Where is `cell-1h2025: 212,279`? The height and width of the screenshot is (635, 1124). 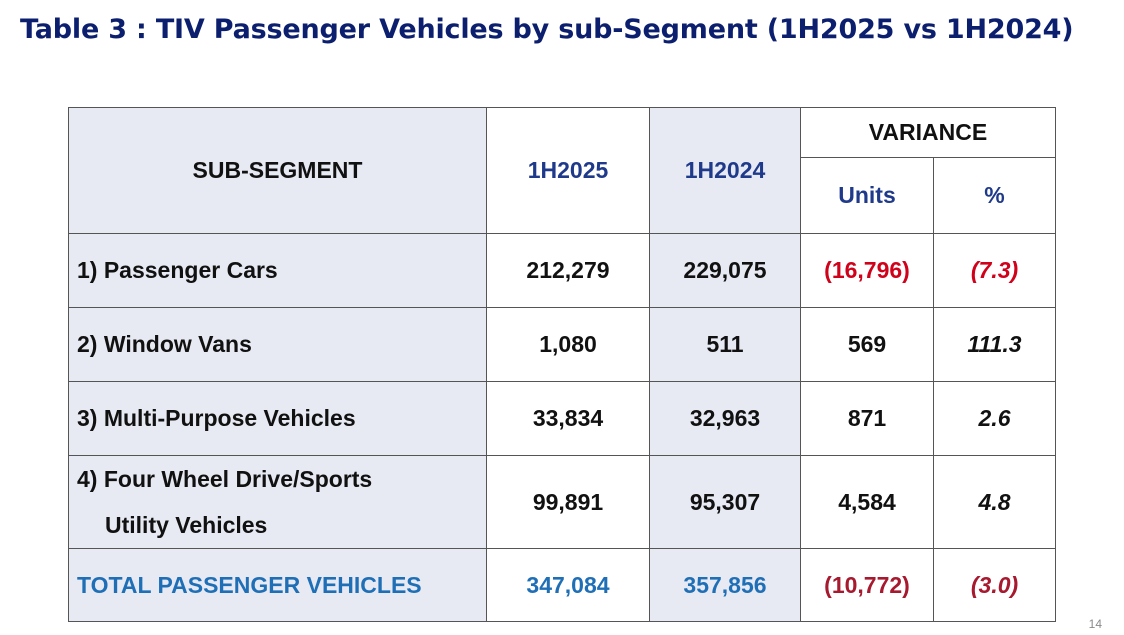
cell-1h2025: 212,279 is located at coordinates (568, 270).